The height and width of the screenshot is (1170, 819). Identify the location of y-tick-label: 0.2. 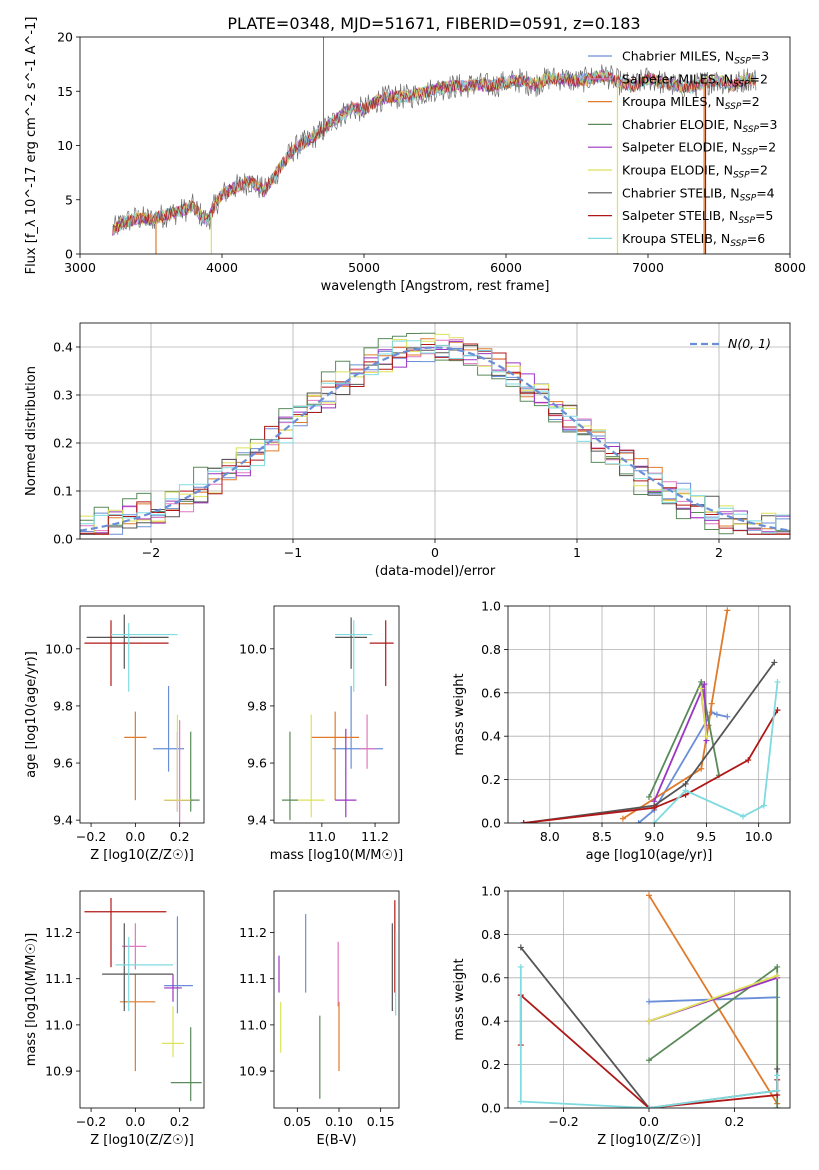
(491, 779).